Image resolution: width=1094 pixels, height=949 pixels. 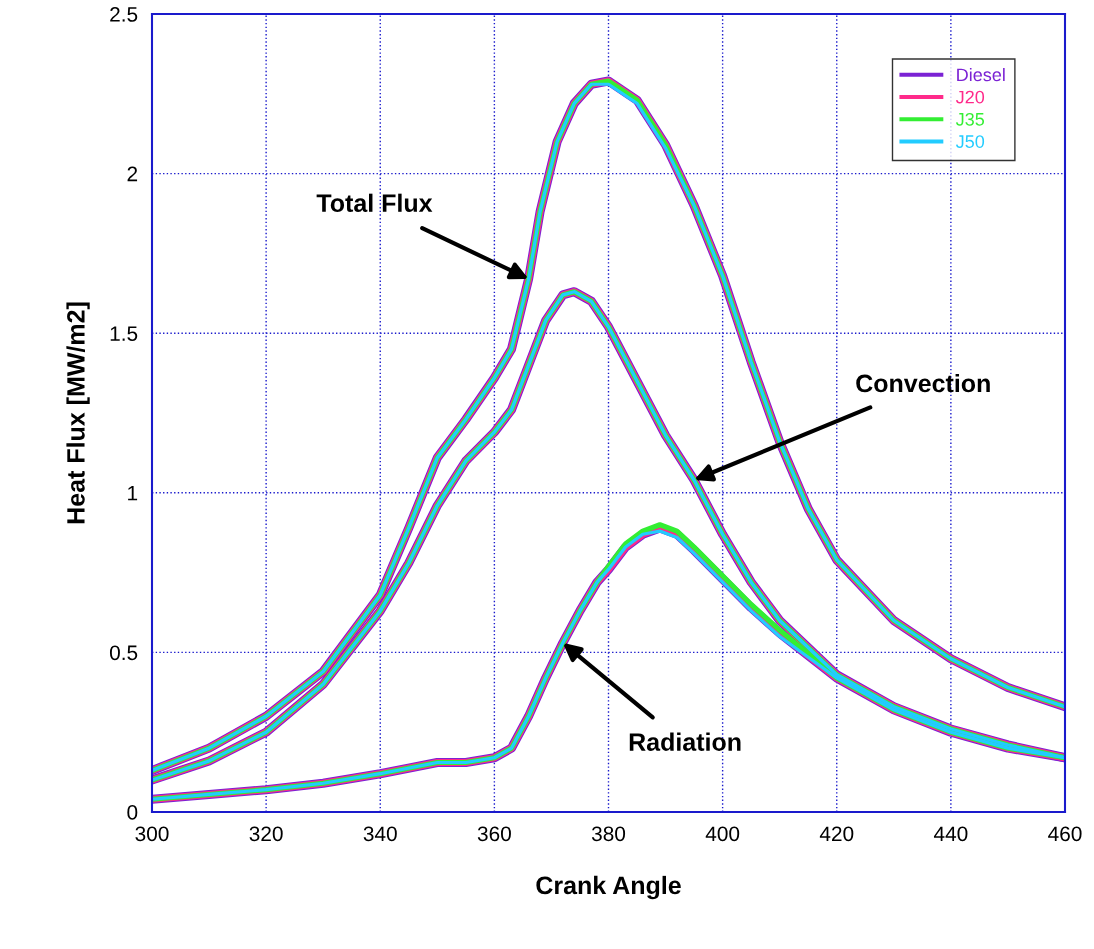 What do you see at coordinates (132, 812) in the screenshot?
I see `y-tick-label: 0` at bounding box center [132, 812].